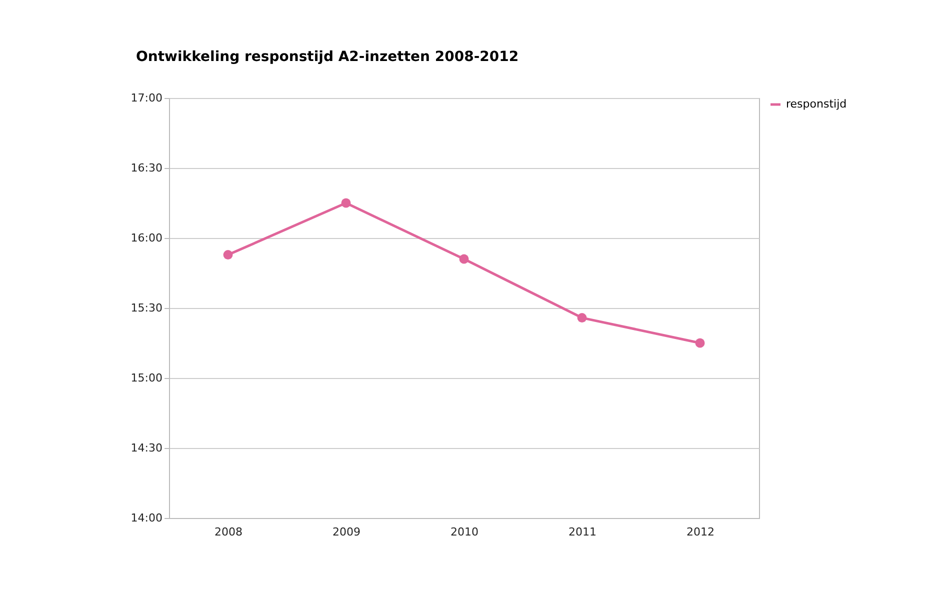 The image size is (945, 613). I want to click on y-tick-label: 15:00, so click(146, 378).